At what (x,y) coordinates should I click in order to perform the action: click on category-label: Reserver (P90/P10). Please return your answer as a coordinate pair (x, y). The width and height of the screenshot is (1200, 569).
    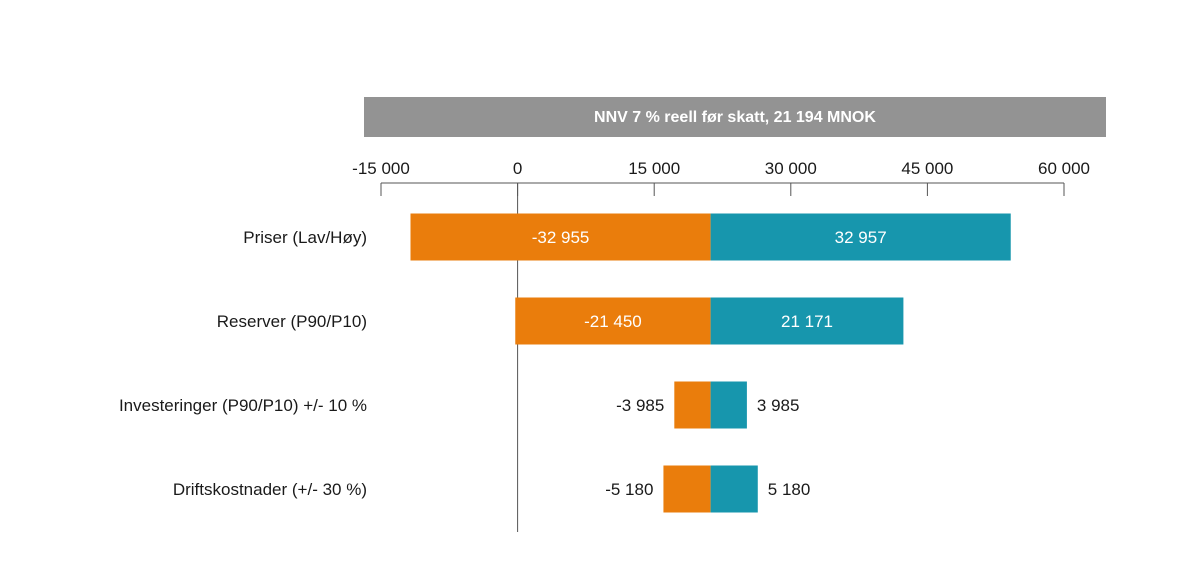
    Looking at the image, I should click on (292, 321).